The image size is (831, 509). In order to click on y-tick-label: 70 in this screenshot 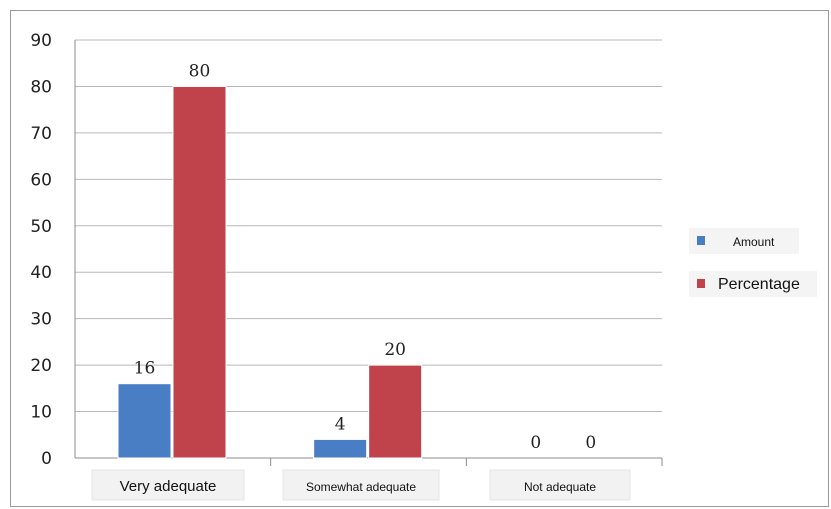, I will do `click(41, 134)`.